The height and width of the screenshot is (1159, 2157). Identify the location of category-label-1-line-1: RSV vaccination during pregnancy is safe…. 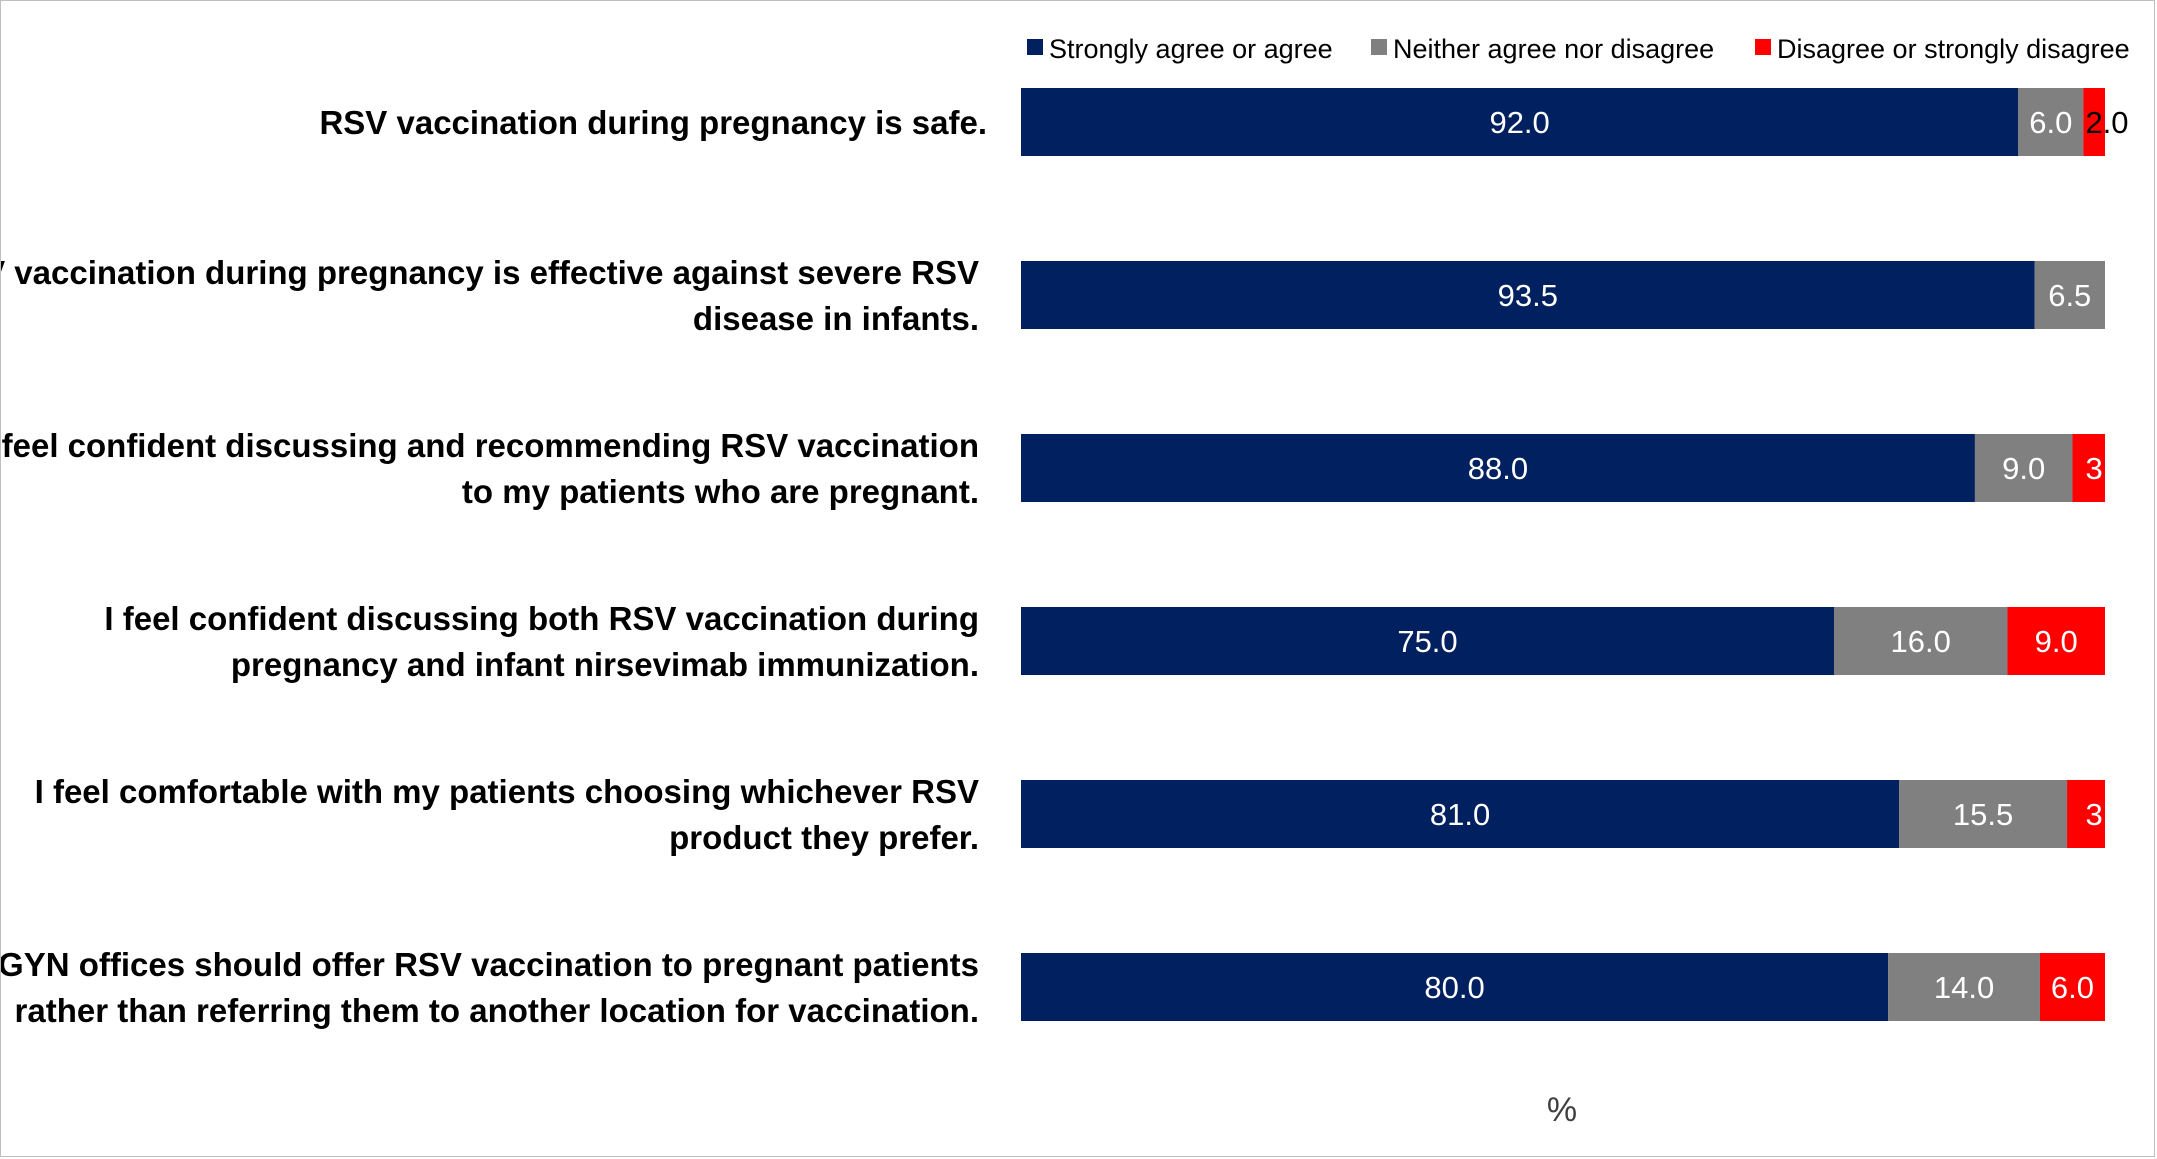
(653, 122).